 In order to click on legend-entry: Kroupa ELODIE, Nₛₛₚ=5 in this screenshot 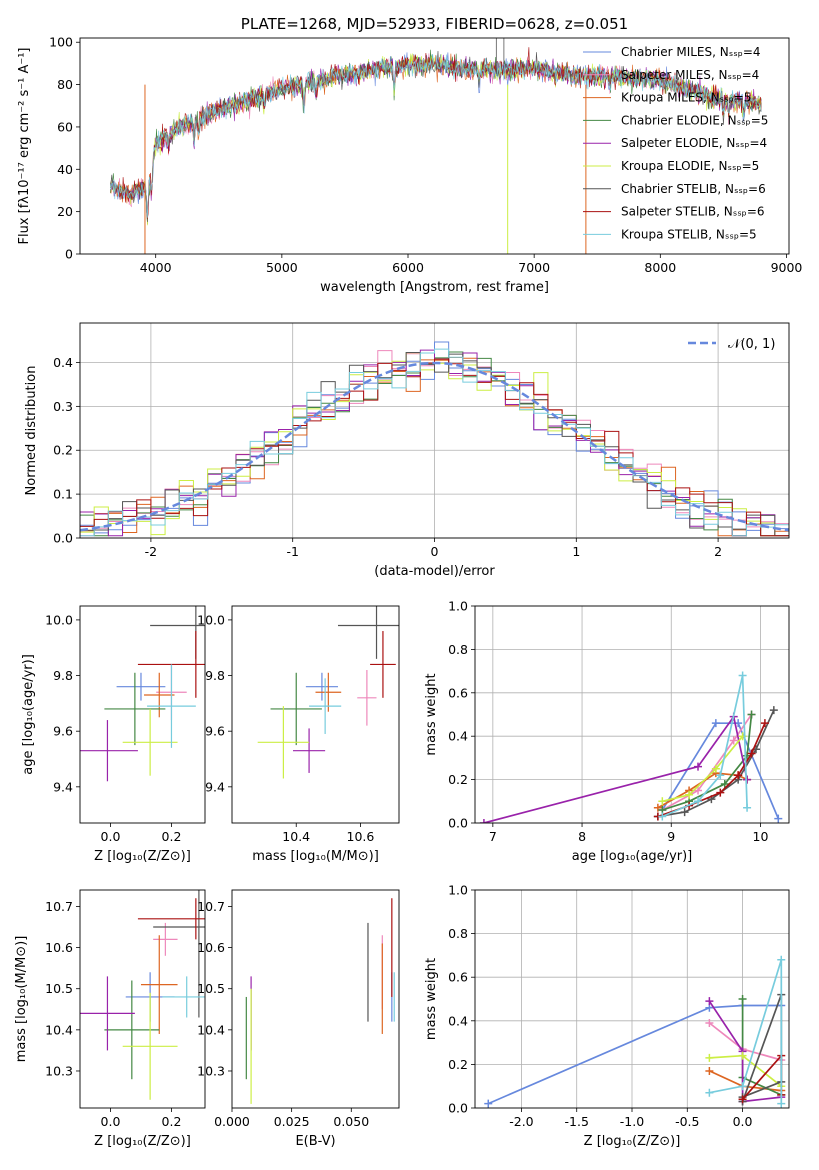, I will do `click(690, 166)`.